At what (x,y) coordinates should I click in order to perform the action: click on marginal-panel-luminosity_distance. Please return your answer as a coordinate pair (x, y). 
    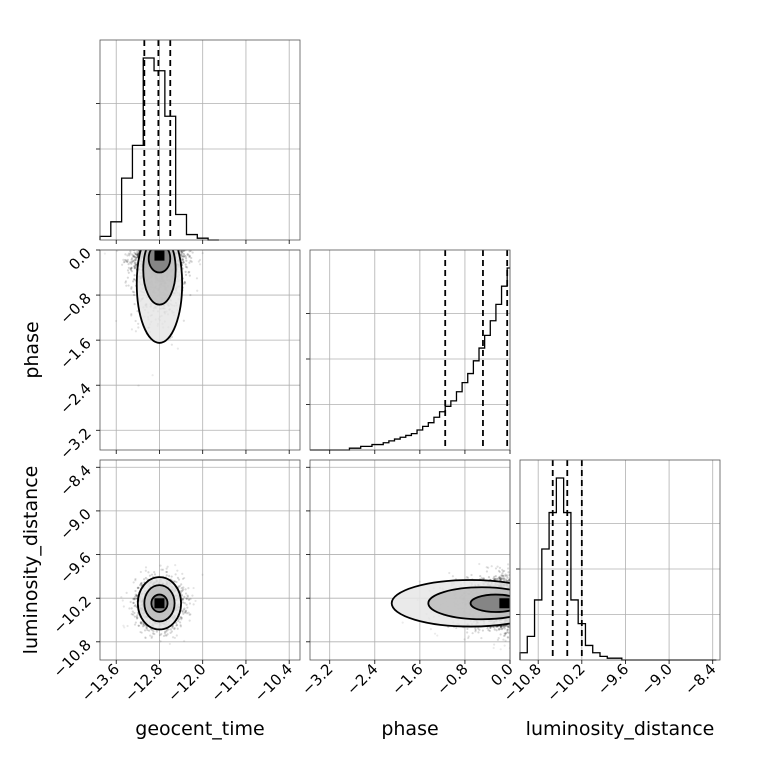
    Looking at the image, I should click on (618, 561).